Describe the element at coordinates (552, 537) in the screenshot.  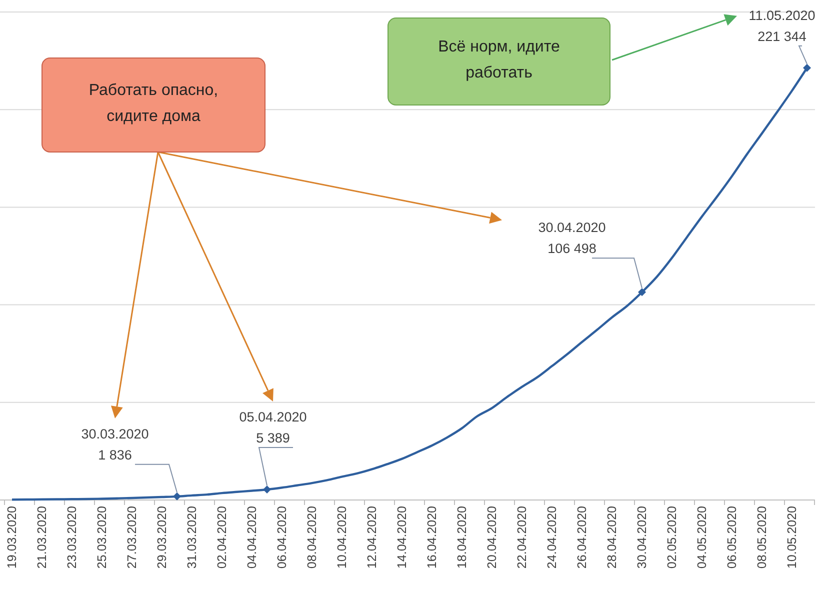
I see `x-tick-label: 24.04.2020` at that location.